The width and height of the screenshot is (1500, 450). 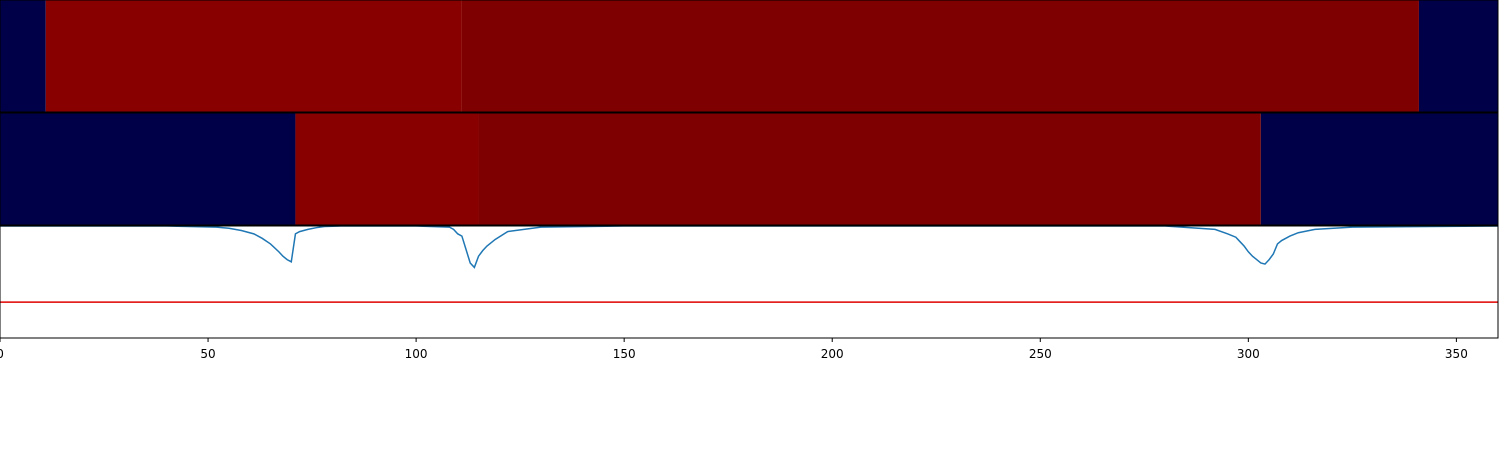 I want to click on series-line, so click(x=749, y=247).